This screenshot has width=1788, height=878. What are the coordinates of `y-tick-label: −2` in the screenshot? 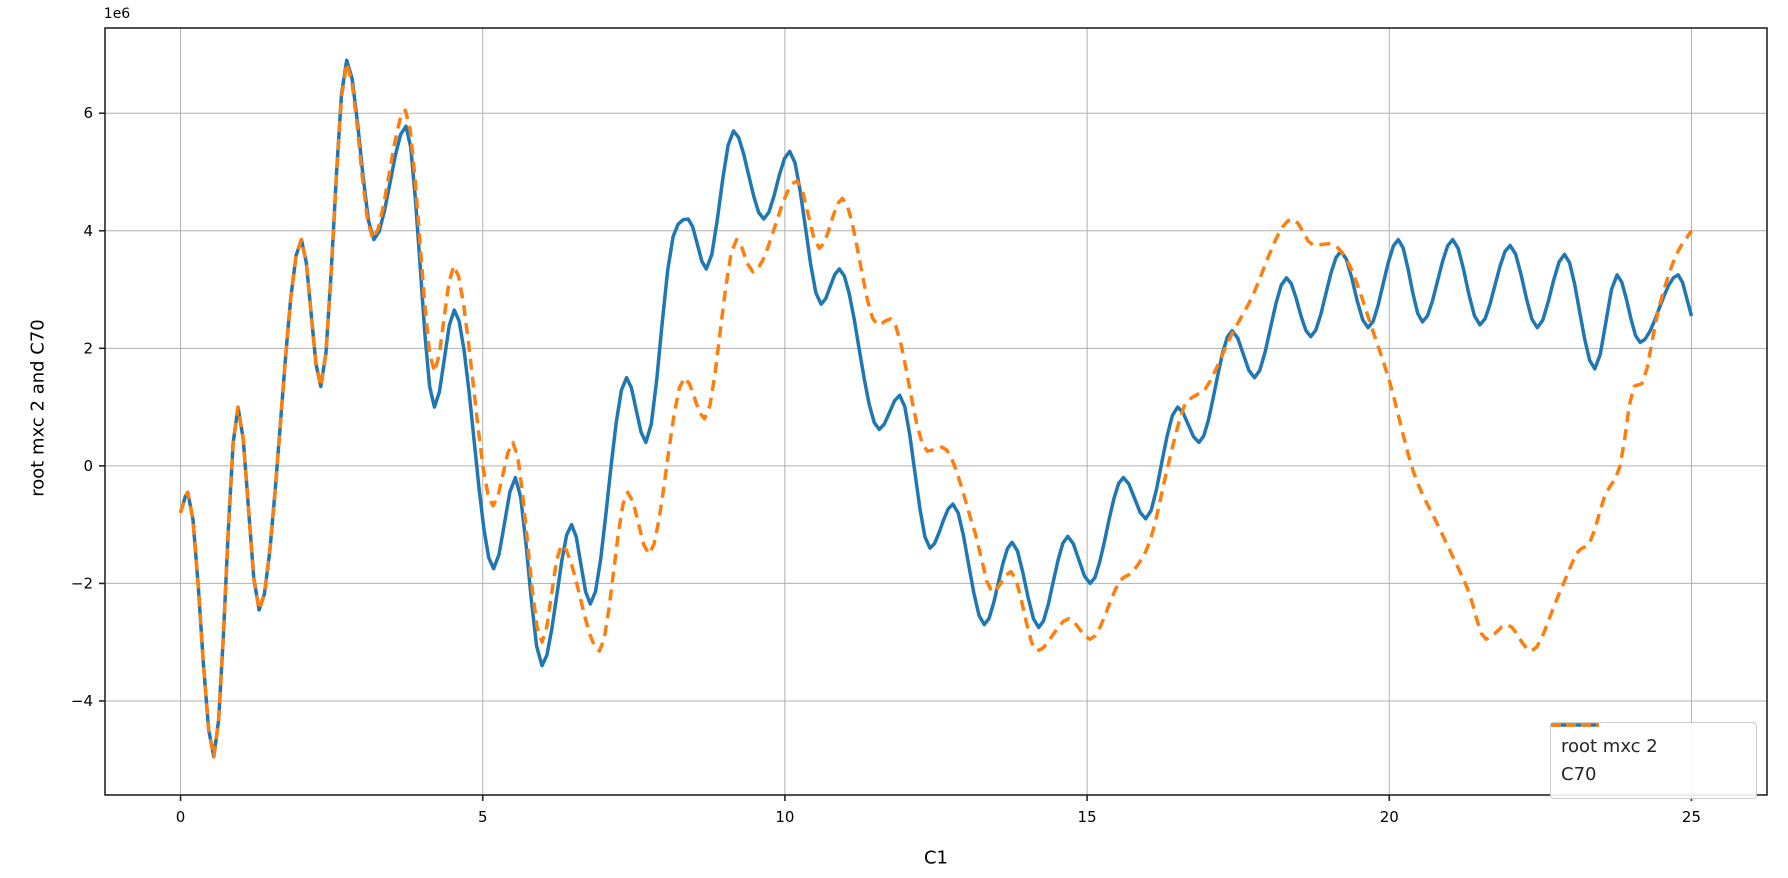 It's located at (82, 583).